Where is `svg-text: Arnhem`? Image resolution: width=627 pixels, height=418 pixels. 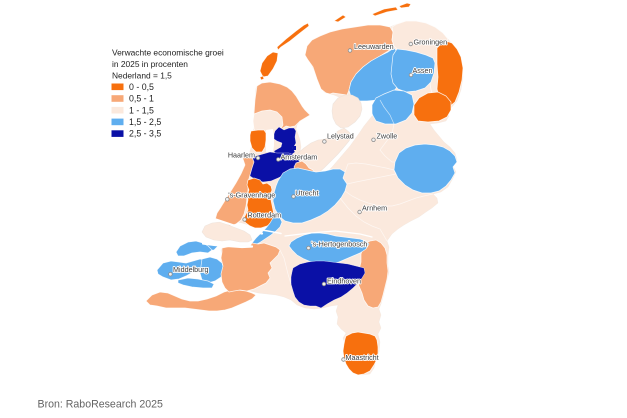 svg-text: Arnhem is located at coordinates (374, 208).